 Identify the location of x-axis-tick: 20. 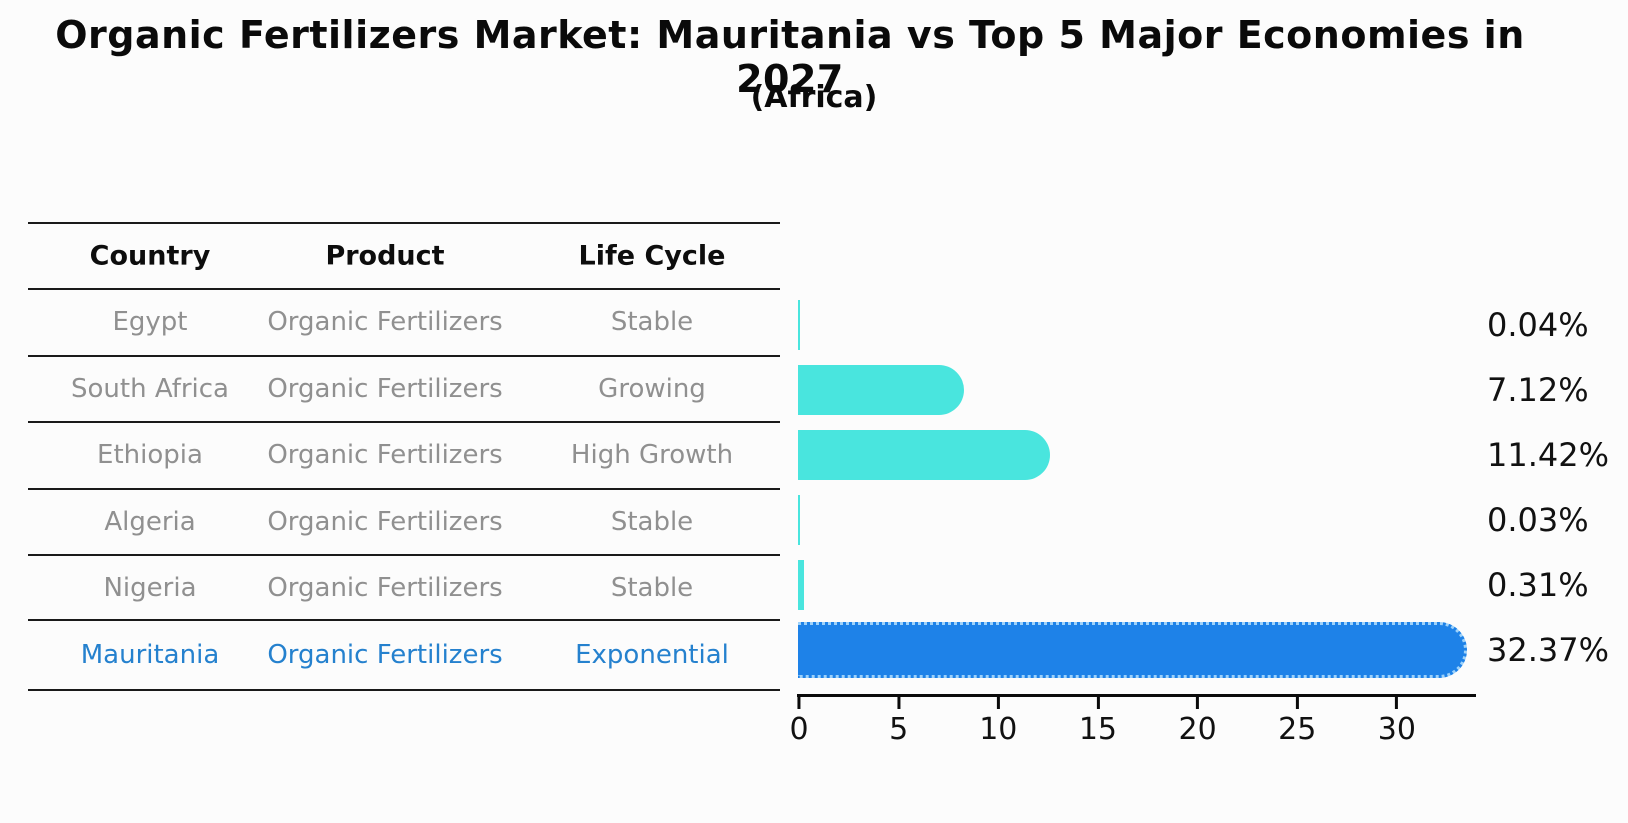
(1198, 722).